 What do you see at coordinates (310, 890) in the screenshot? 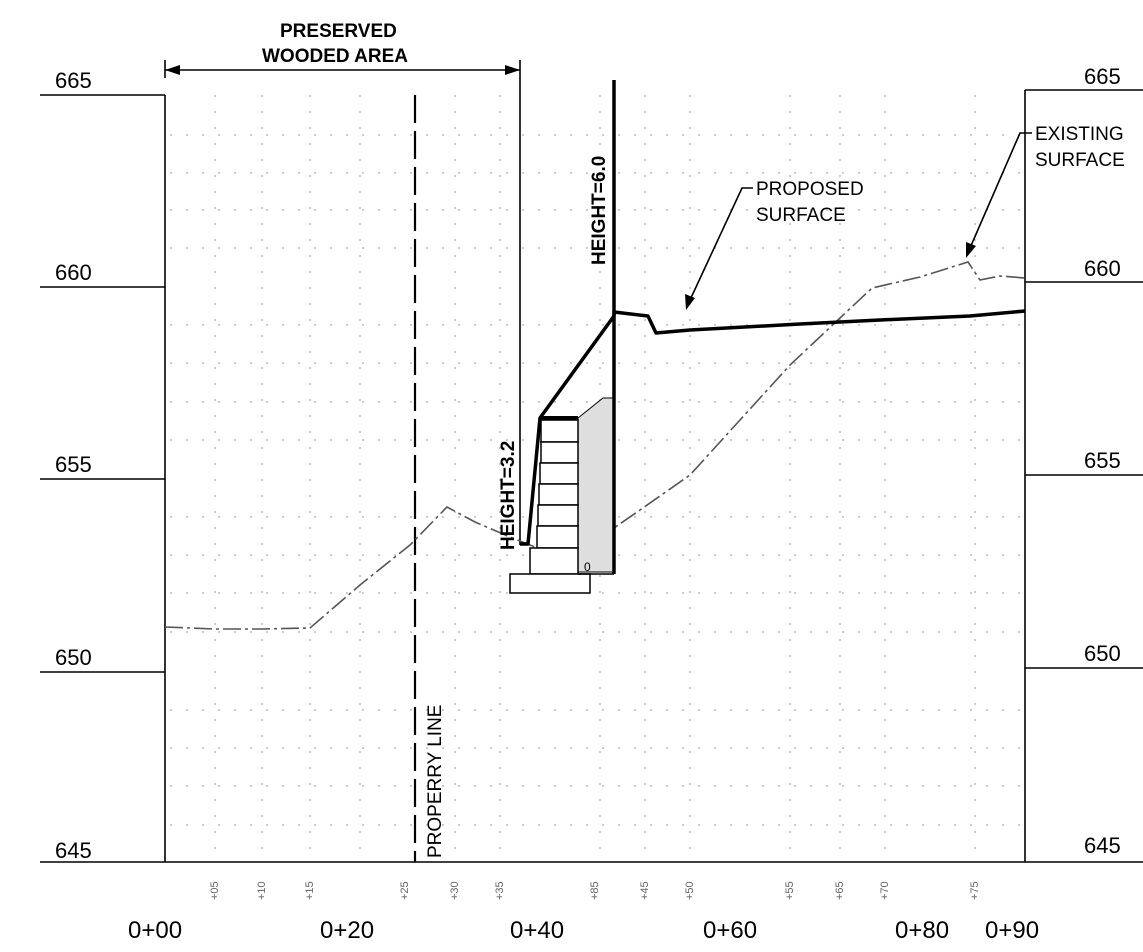
I see `minor-station-label: +15` at bounding box center [310, 890].